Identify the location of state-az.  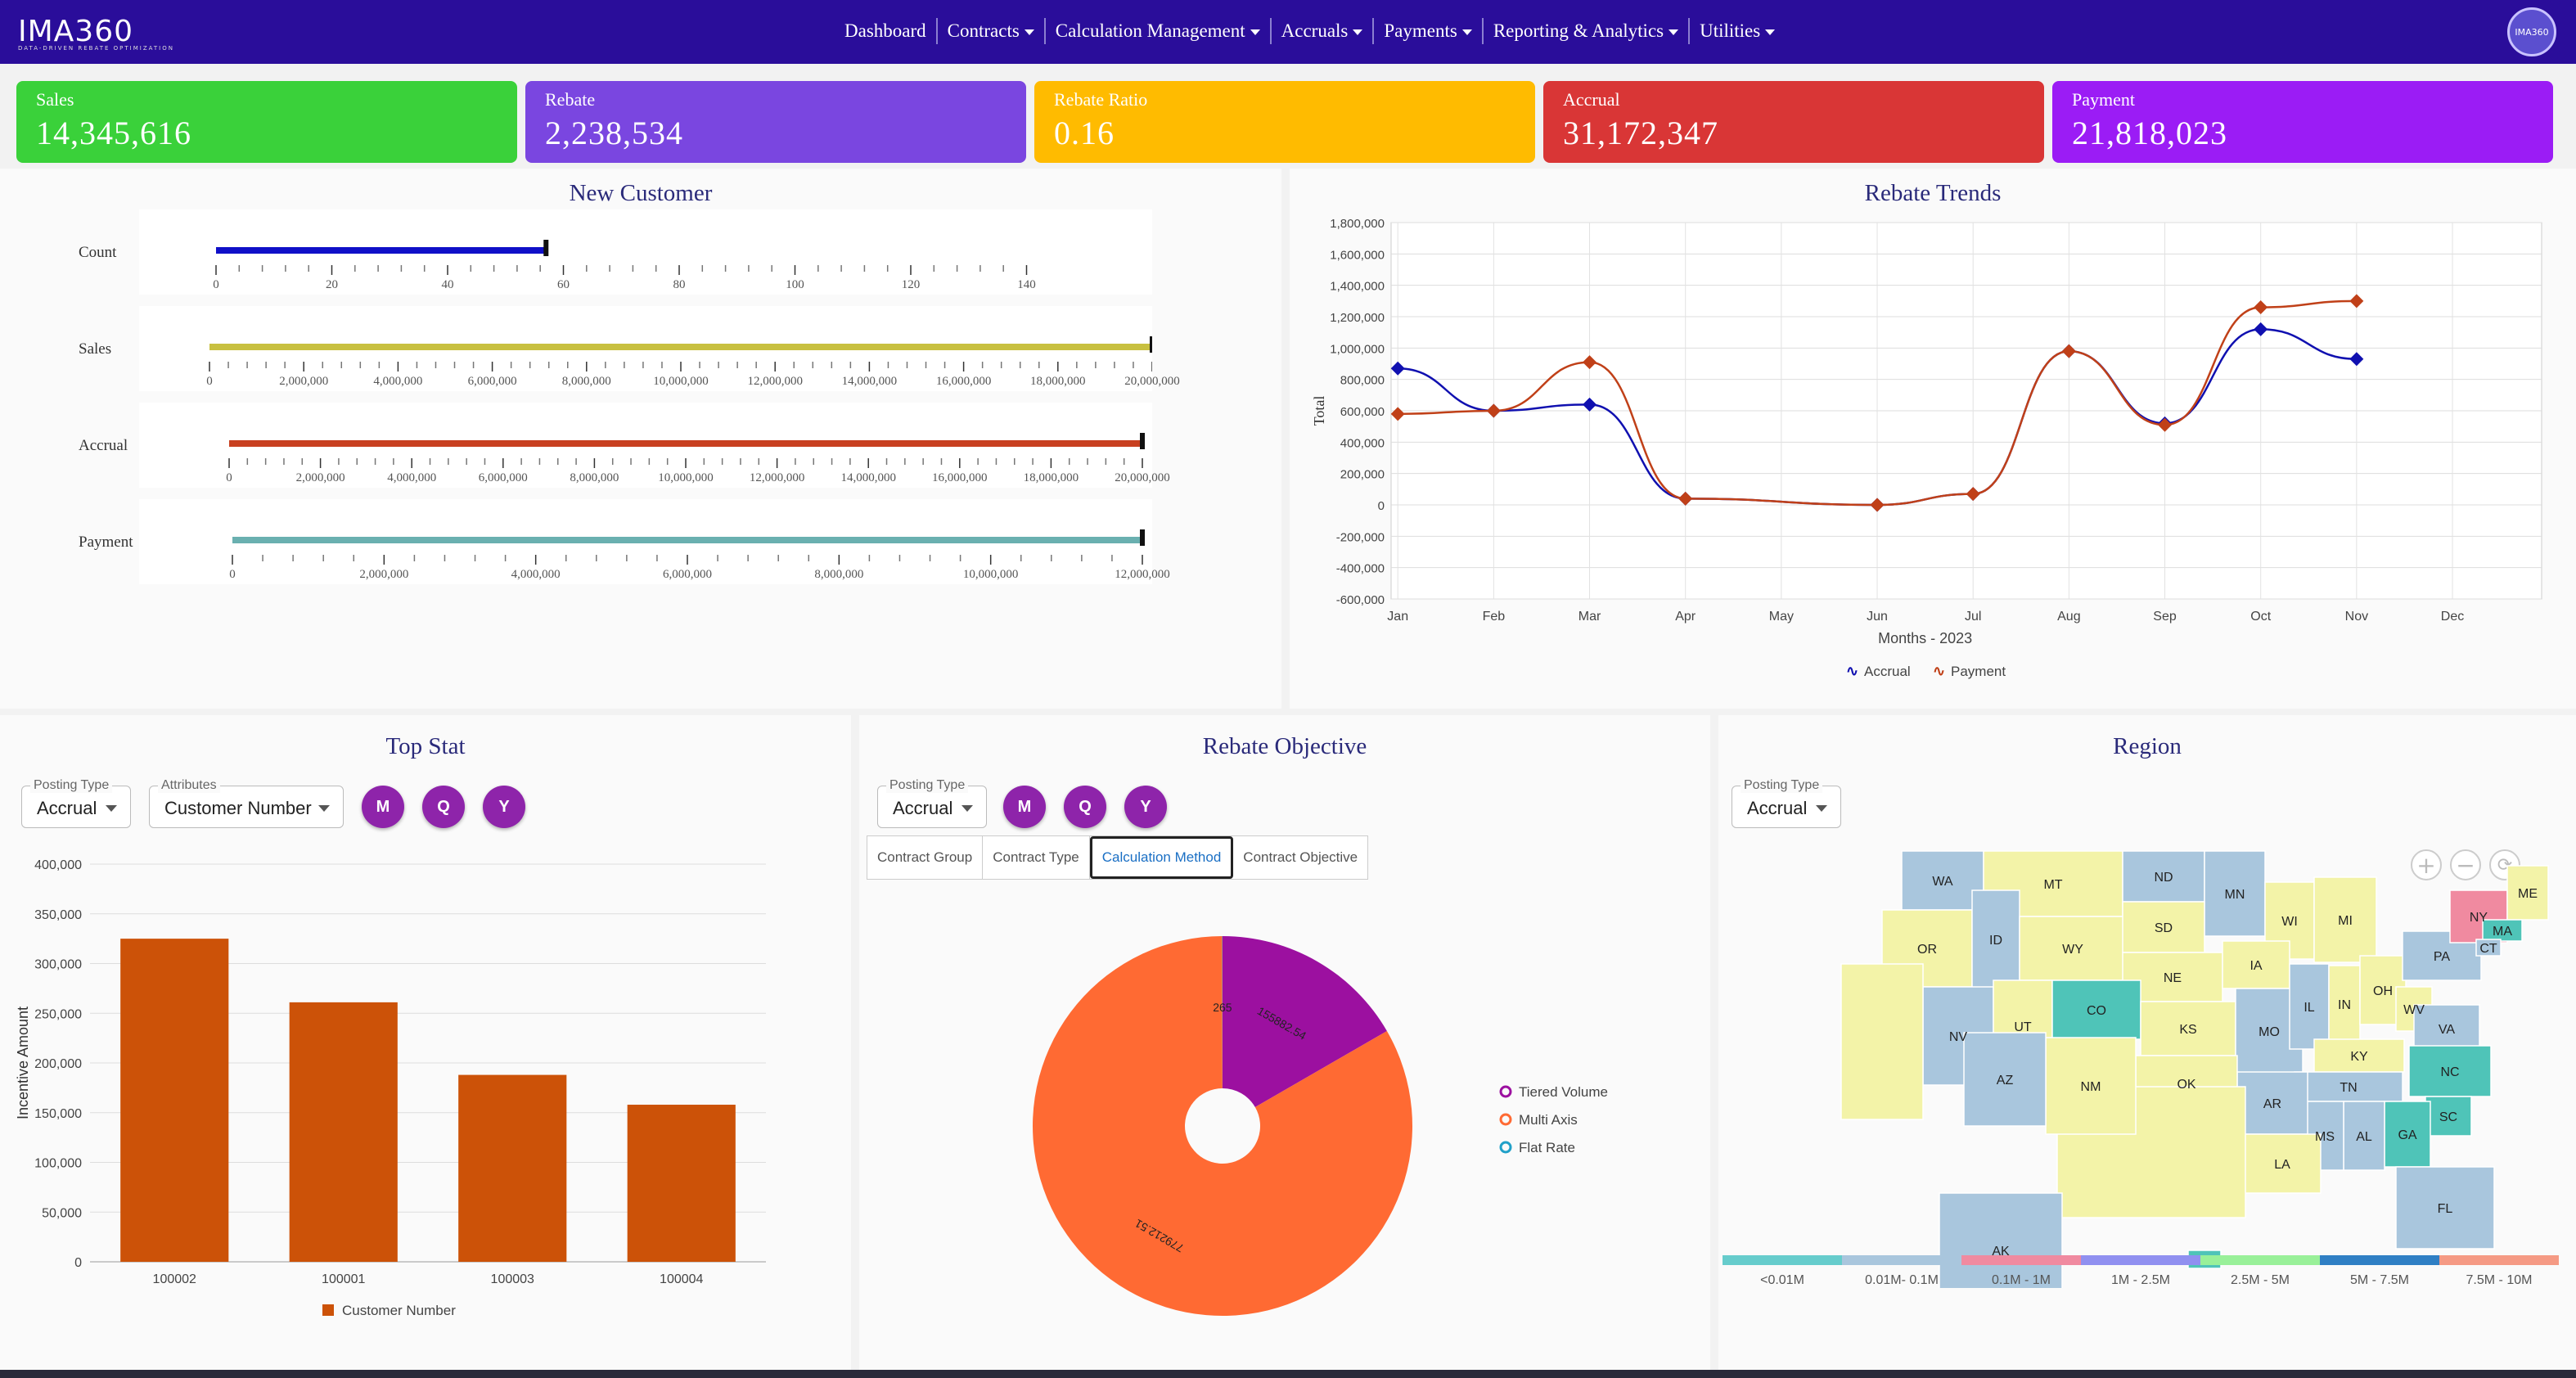
(2005, 1079).